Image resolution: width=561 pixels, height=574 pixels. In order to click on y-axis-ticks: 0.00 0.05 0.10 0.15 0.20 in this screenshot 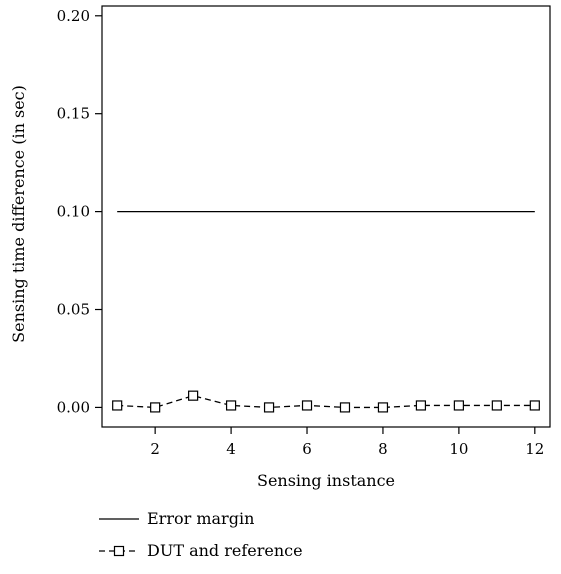, I will do `click(79, 211)`.